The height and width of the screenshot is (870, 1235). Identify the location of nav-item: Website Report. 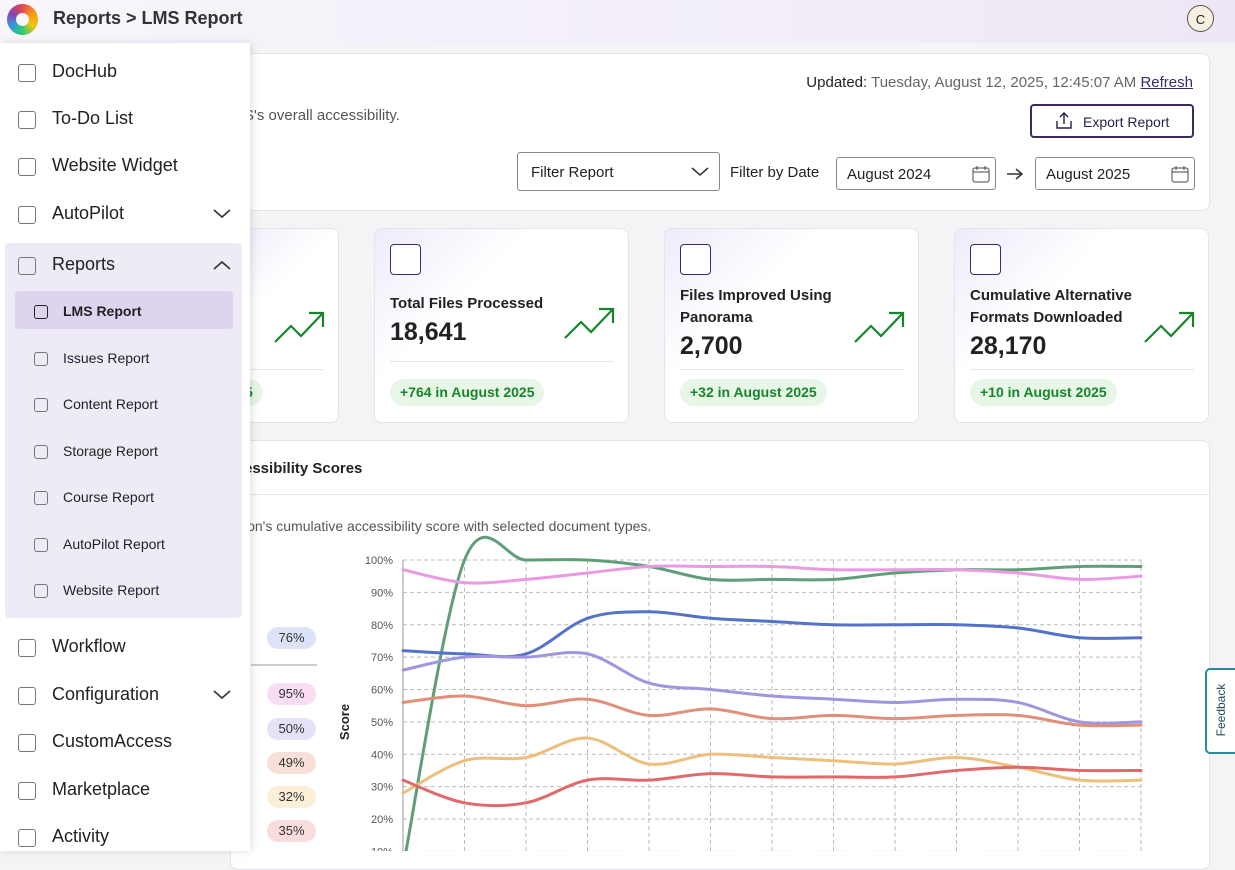
(124, 590).